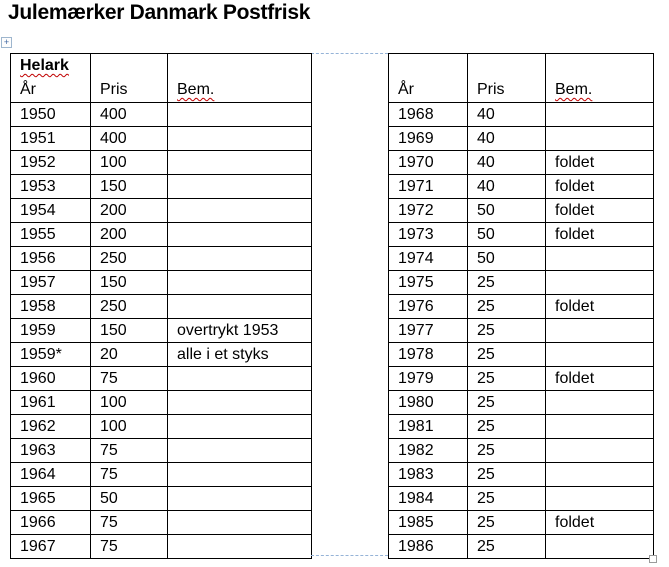  I want to click on table-row: 1986 25, so click(521, 546).